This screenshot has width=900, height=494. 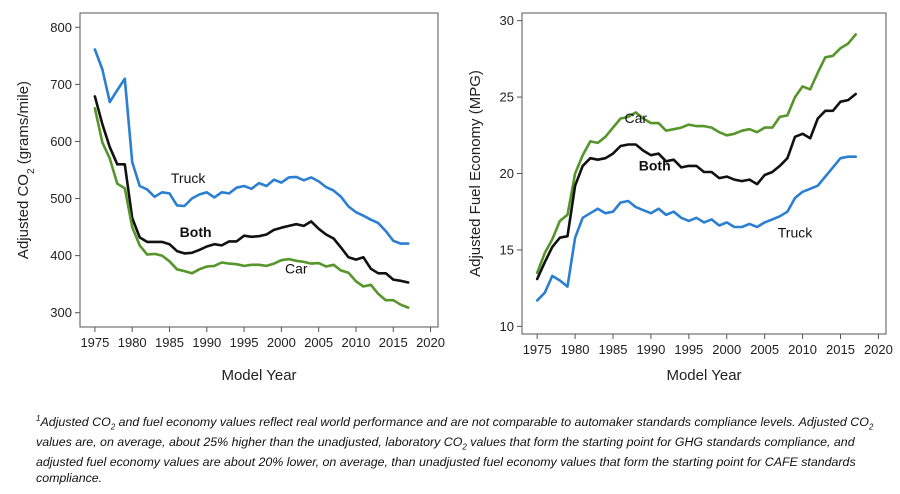 I want to click on co2-y-tick-label: 600, so click(x=61, y=141).